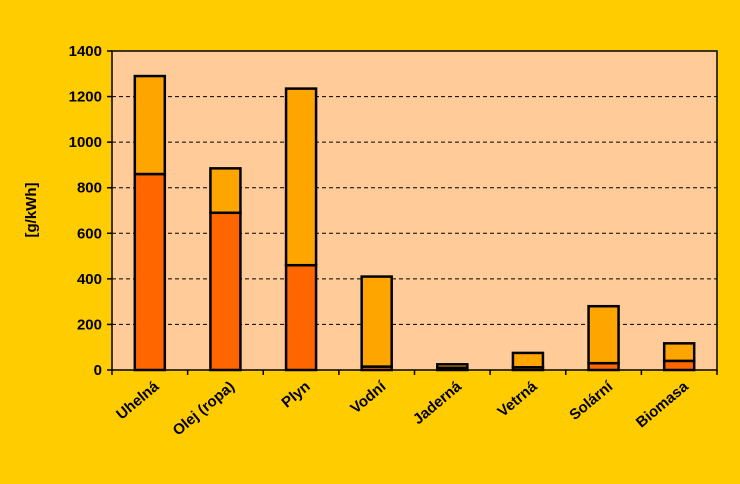  Describe the element at coordinates (89, 324) in the screenshot. I see `y-tick-label: 200` at that location.